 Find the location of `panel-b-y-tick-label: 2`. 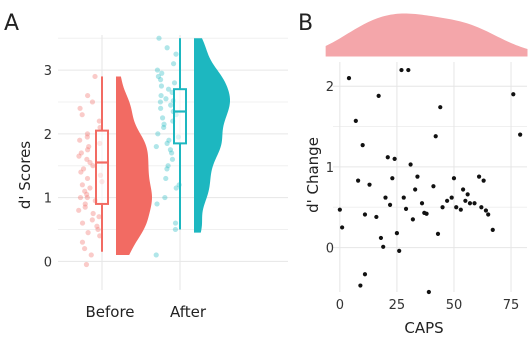

panel-b-y-tick-label: 2 is located at coordinates (330, 87).